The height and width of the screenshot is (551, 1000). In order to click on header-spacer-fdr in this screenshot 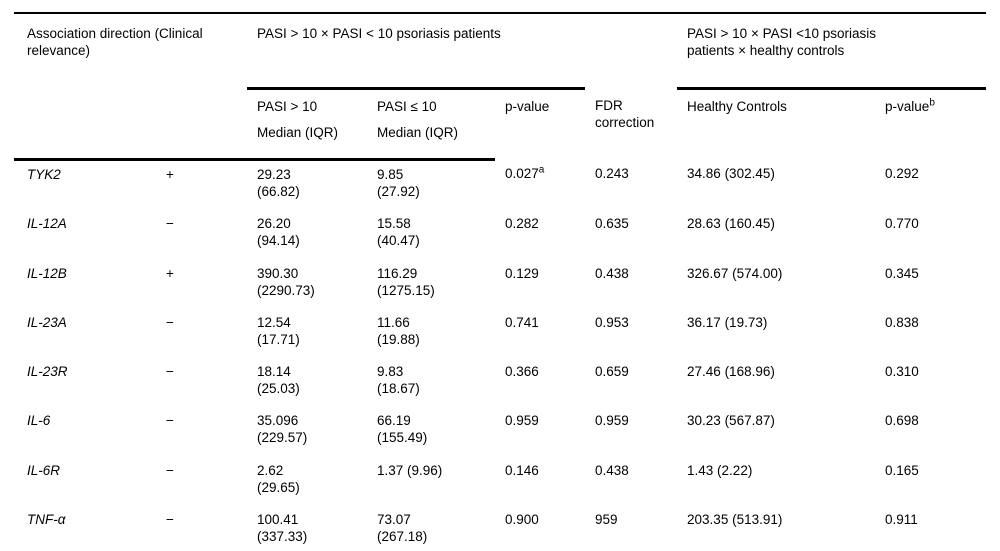, I will do `click(631, 51)`.